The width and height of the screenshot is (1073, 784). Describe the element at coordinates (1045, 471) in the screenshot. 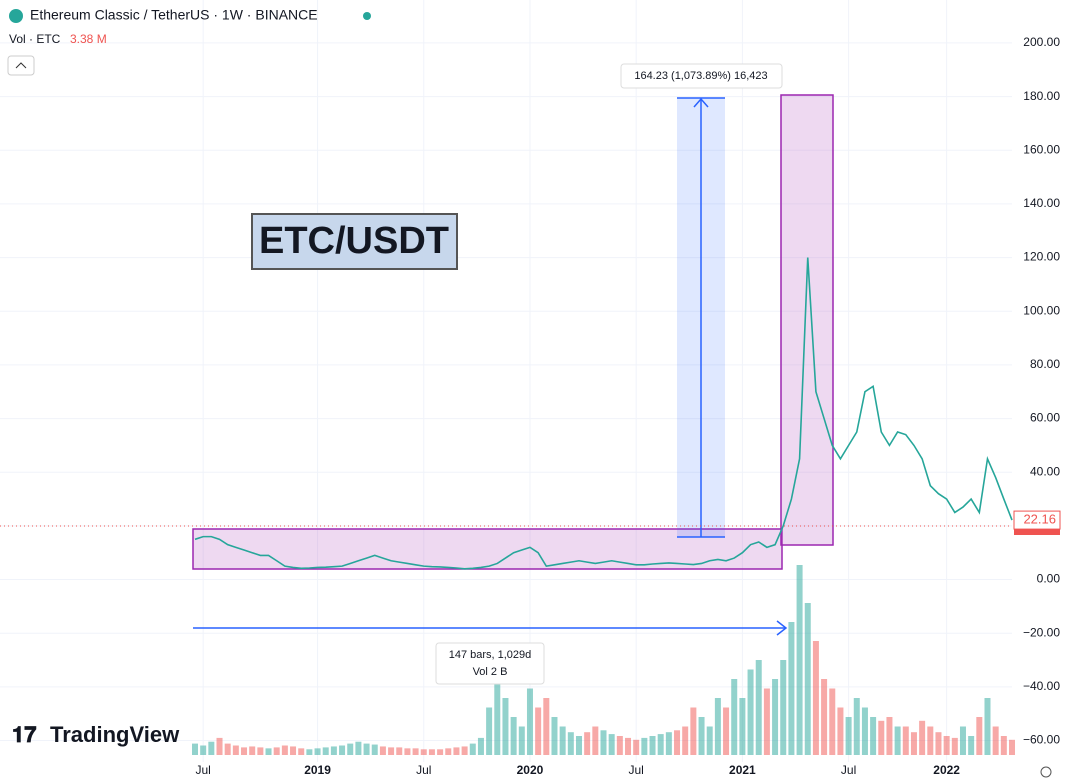

I see `y-tick-label: 40.00` at that location.